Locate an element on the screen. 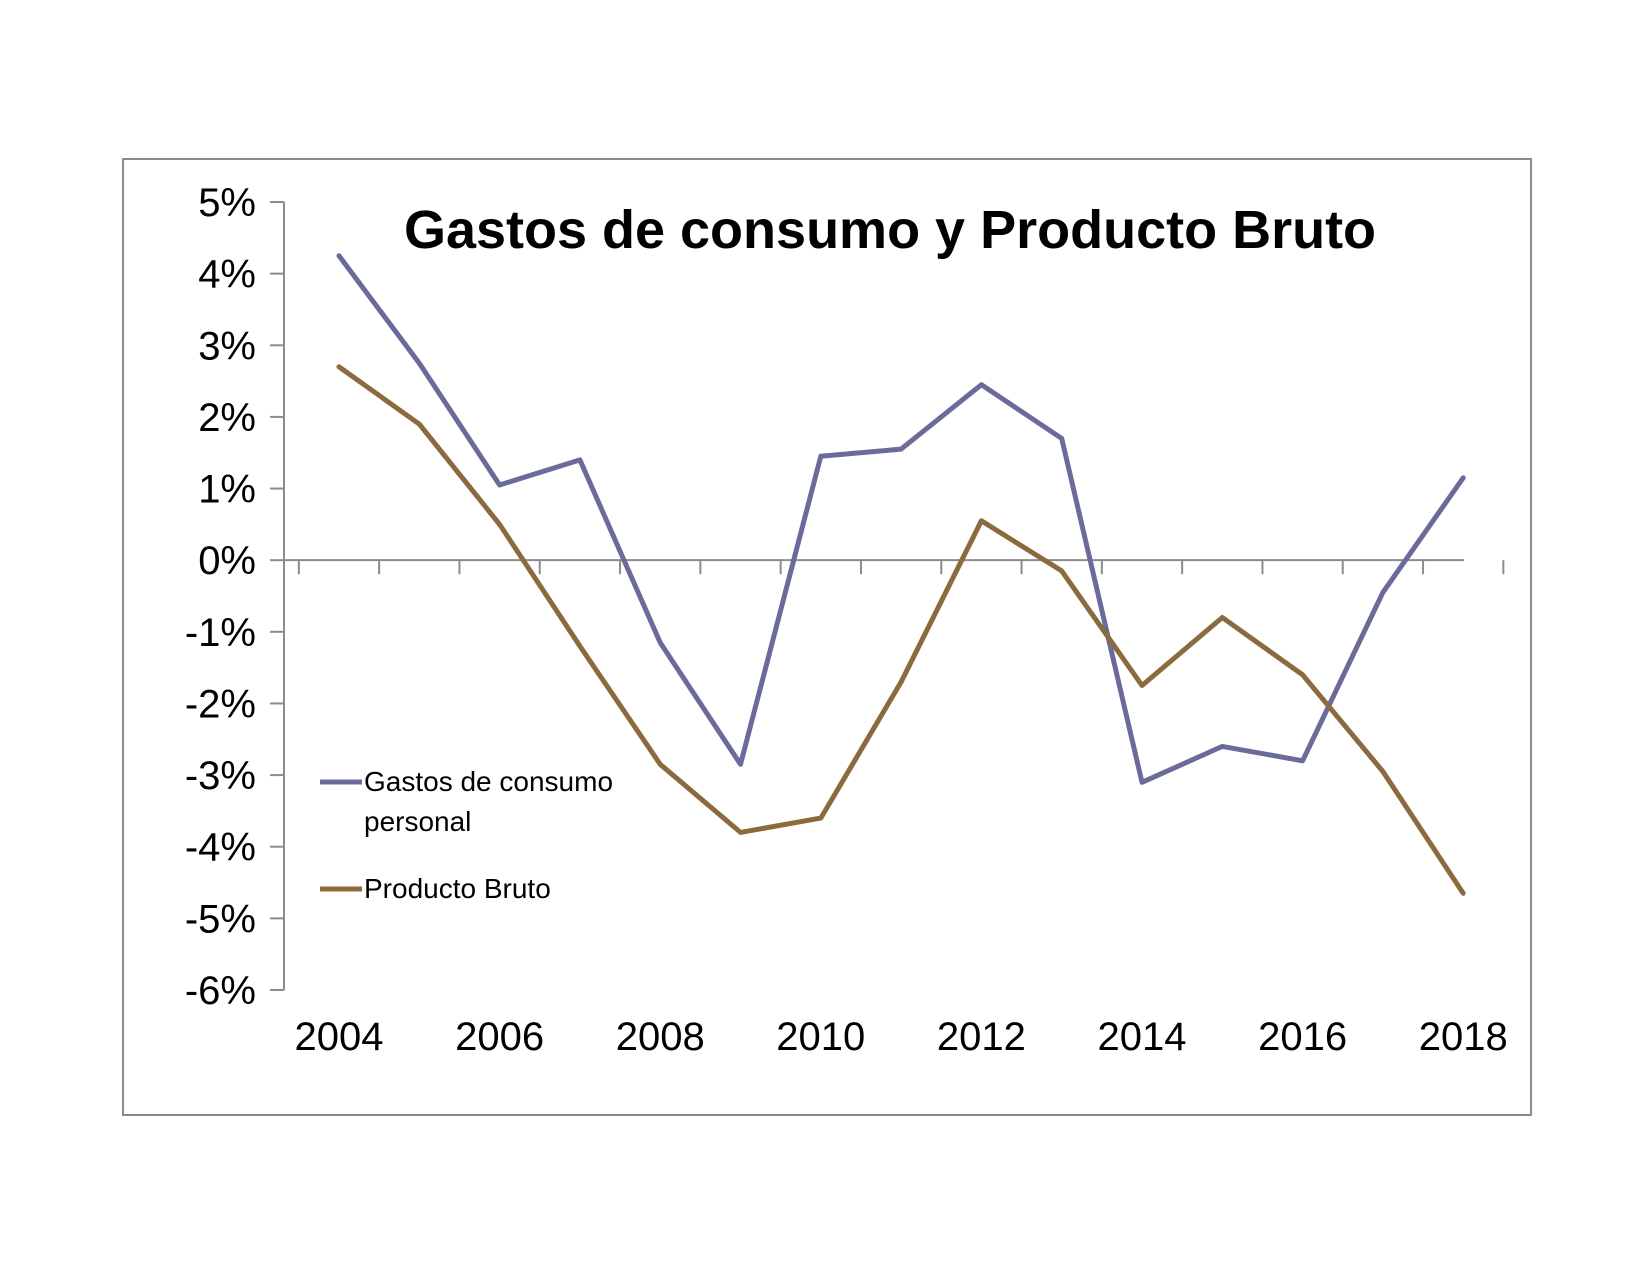  y-tick-label: 0% is located at coordinates (227, 561).